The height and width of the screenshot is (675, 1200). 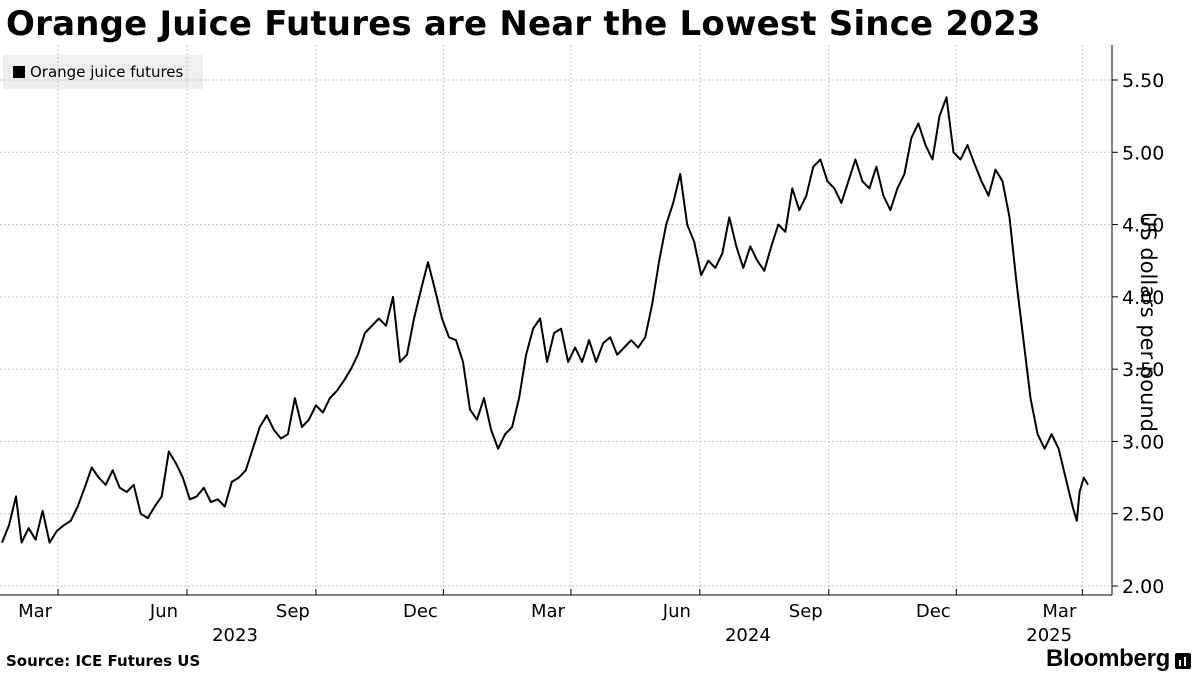 I want to click on y-tick-label: 5.50, so click(x=1143, y=81).